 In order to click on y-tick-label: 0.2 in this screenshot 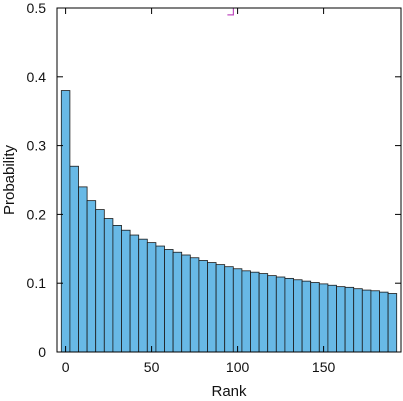, I will do `click(37, 214)`.